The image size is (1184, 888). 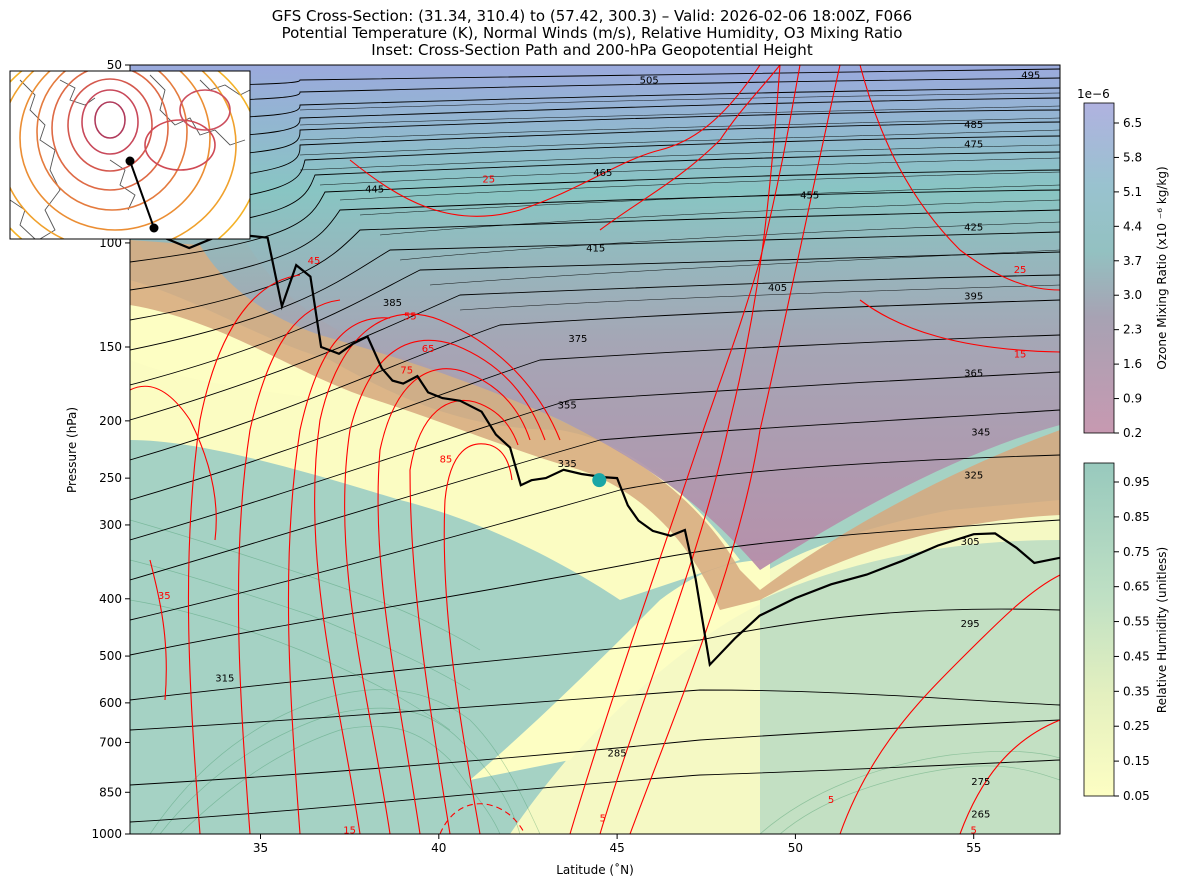 What do you see at coordinates (649, 80) in the screenshot?
I see `theta-contour-label: 505` at bounding box center [649, 80].